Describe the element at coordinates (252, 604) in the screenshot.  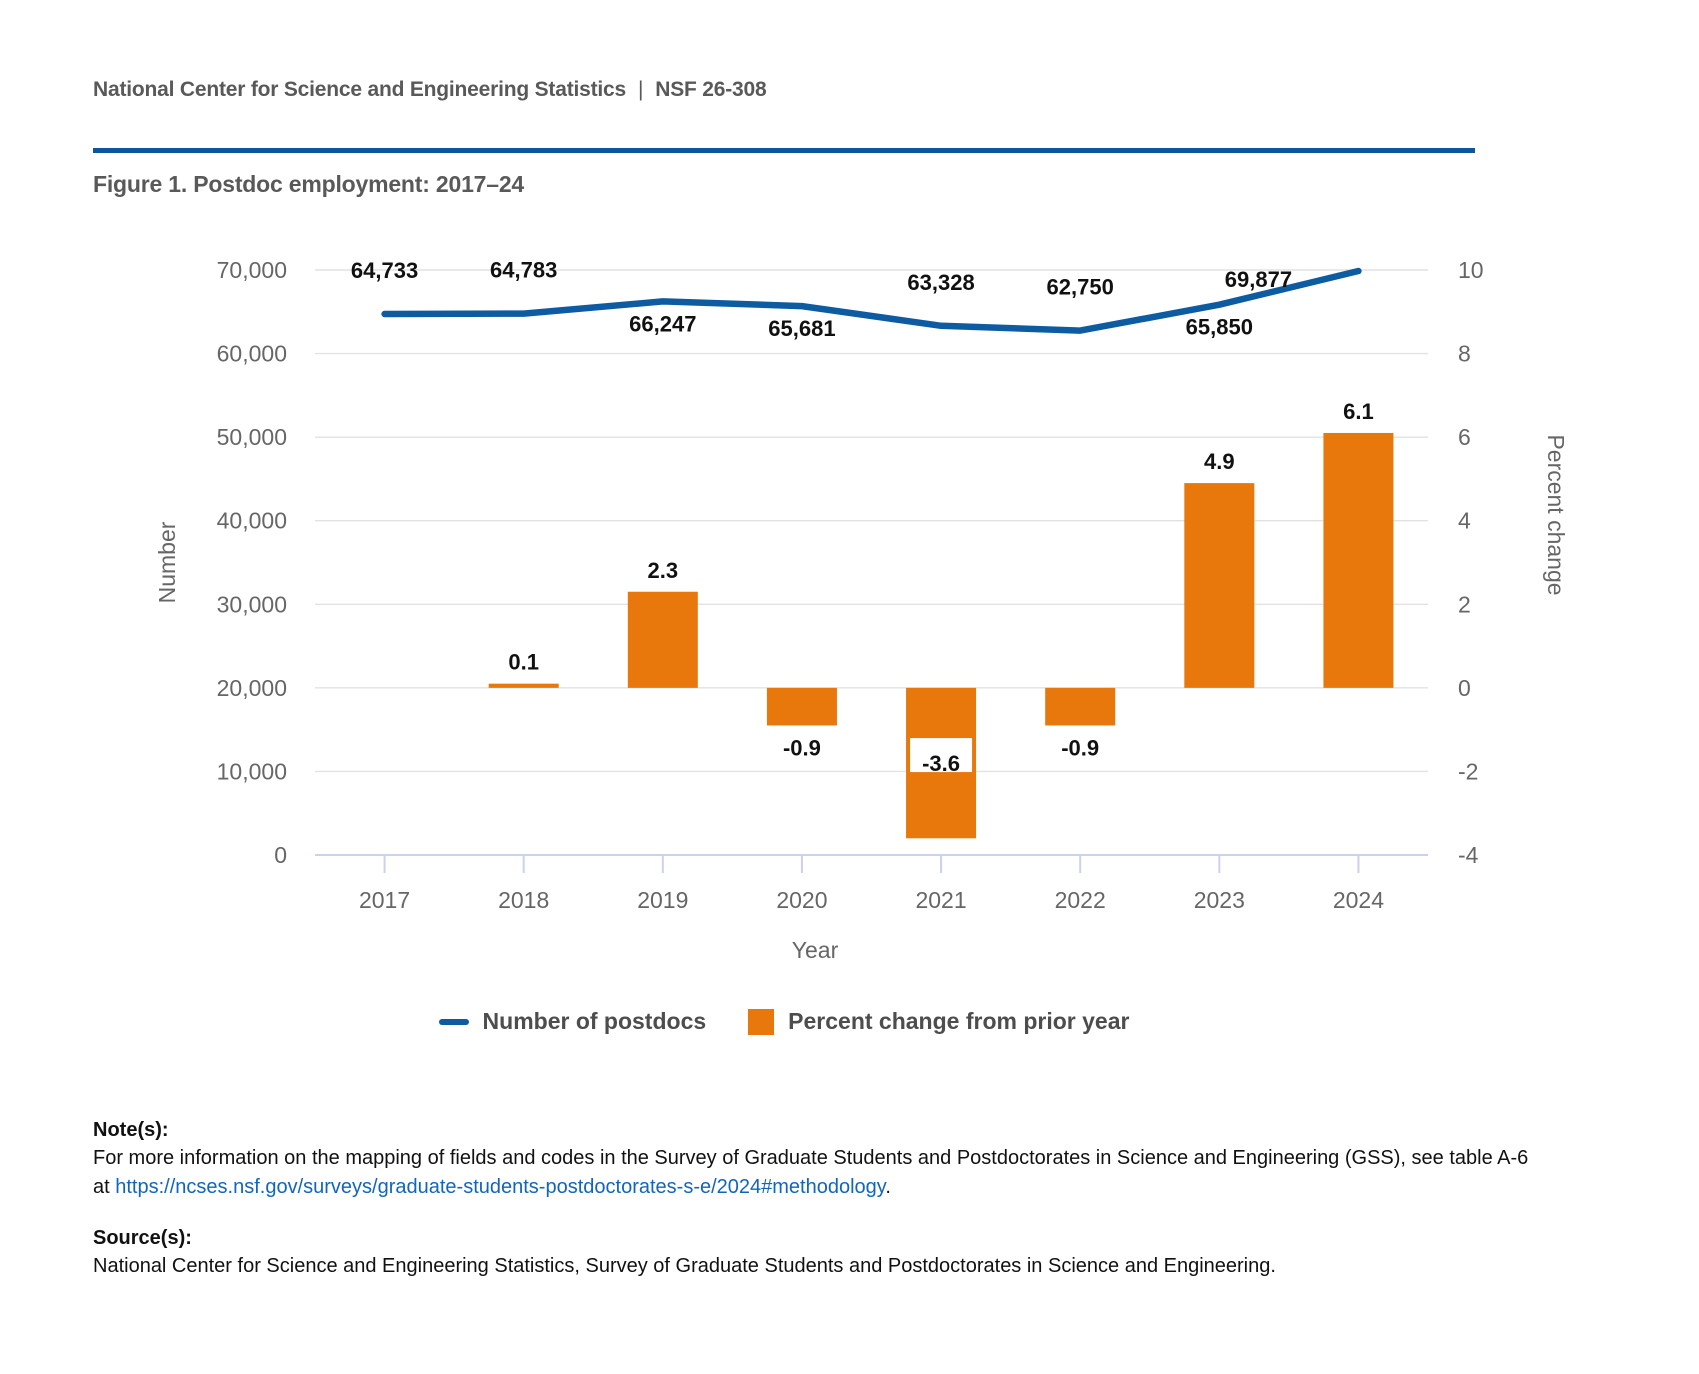
I see `svg-text: 30,000` at that location.